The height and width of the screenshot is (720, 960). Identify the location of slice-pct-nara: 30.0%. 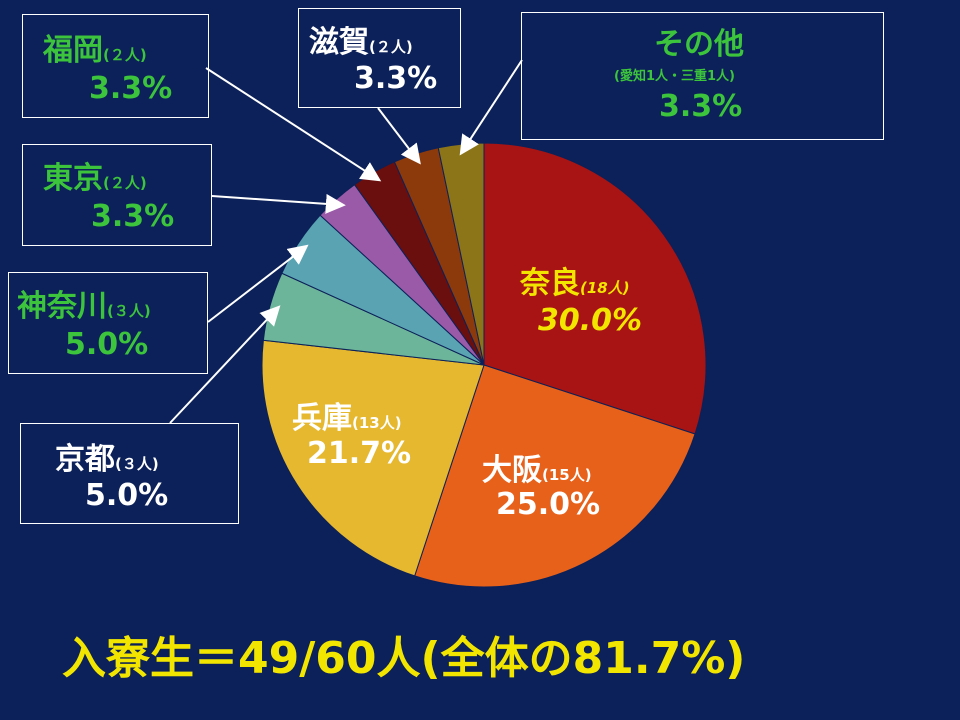
(590, 320).